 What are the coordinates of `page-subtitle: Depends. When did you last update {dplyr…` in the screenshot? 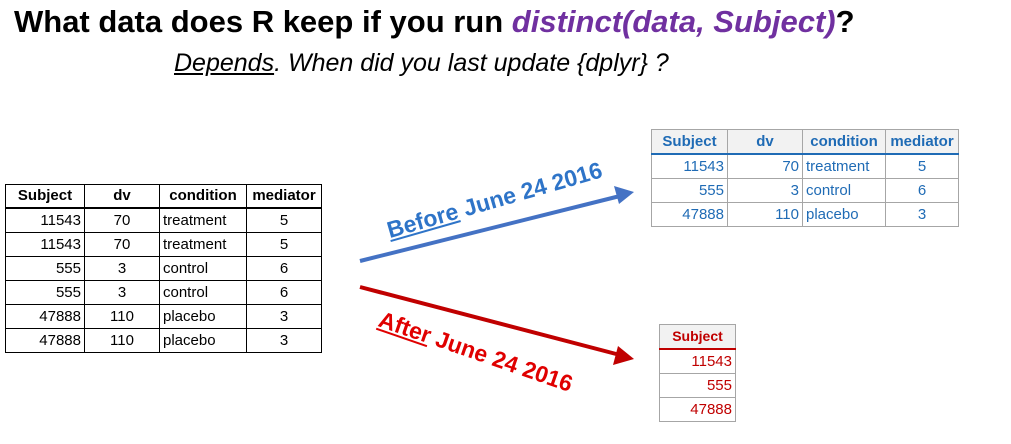 It's located at (421, 63).